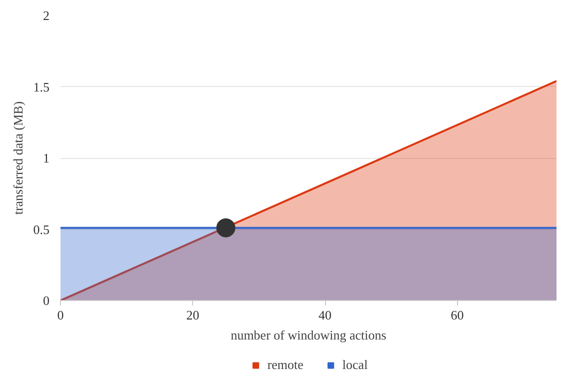  I want to click on y-tick-label: 2, so click(46, 15).